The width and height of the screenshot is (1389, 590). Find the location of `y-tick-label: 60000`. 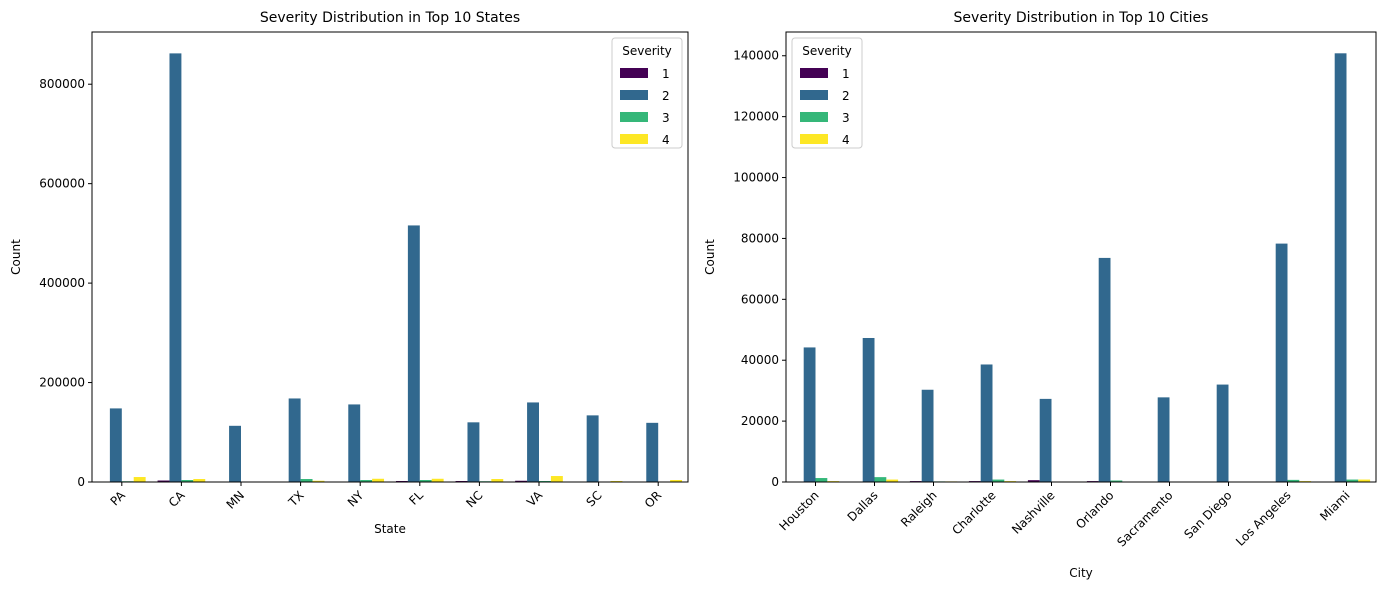

y-tick-label: 60000 is located at coordinates (760, 299).